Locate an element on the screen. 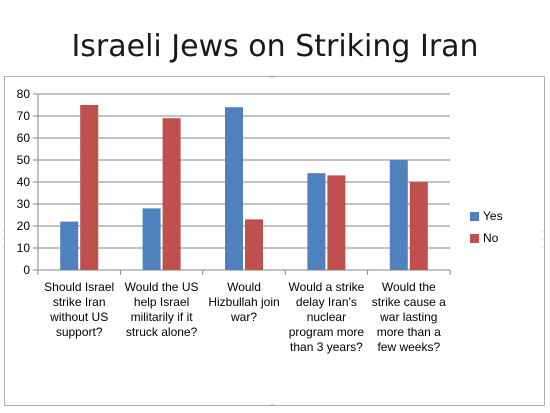 The image size is (550, 413). y-tick-label: 0 is located at coordinates (26, 270).